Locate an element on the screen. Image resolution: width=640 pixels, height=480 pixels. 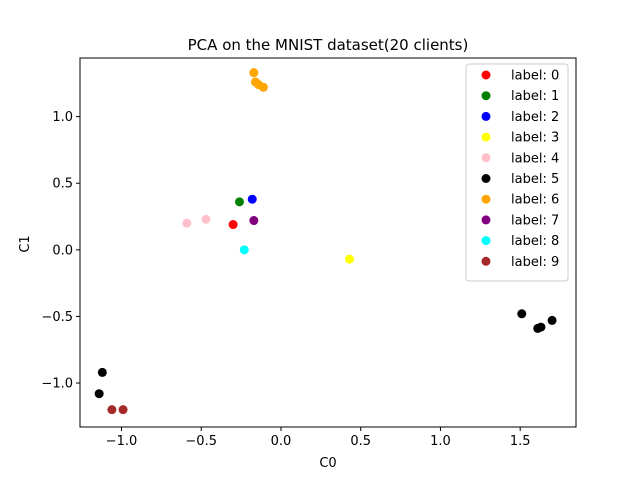
legend-label: label: 7 is located at coordinates (535, 220).